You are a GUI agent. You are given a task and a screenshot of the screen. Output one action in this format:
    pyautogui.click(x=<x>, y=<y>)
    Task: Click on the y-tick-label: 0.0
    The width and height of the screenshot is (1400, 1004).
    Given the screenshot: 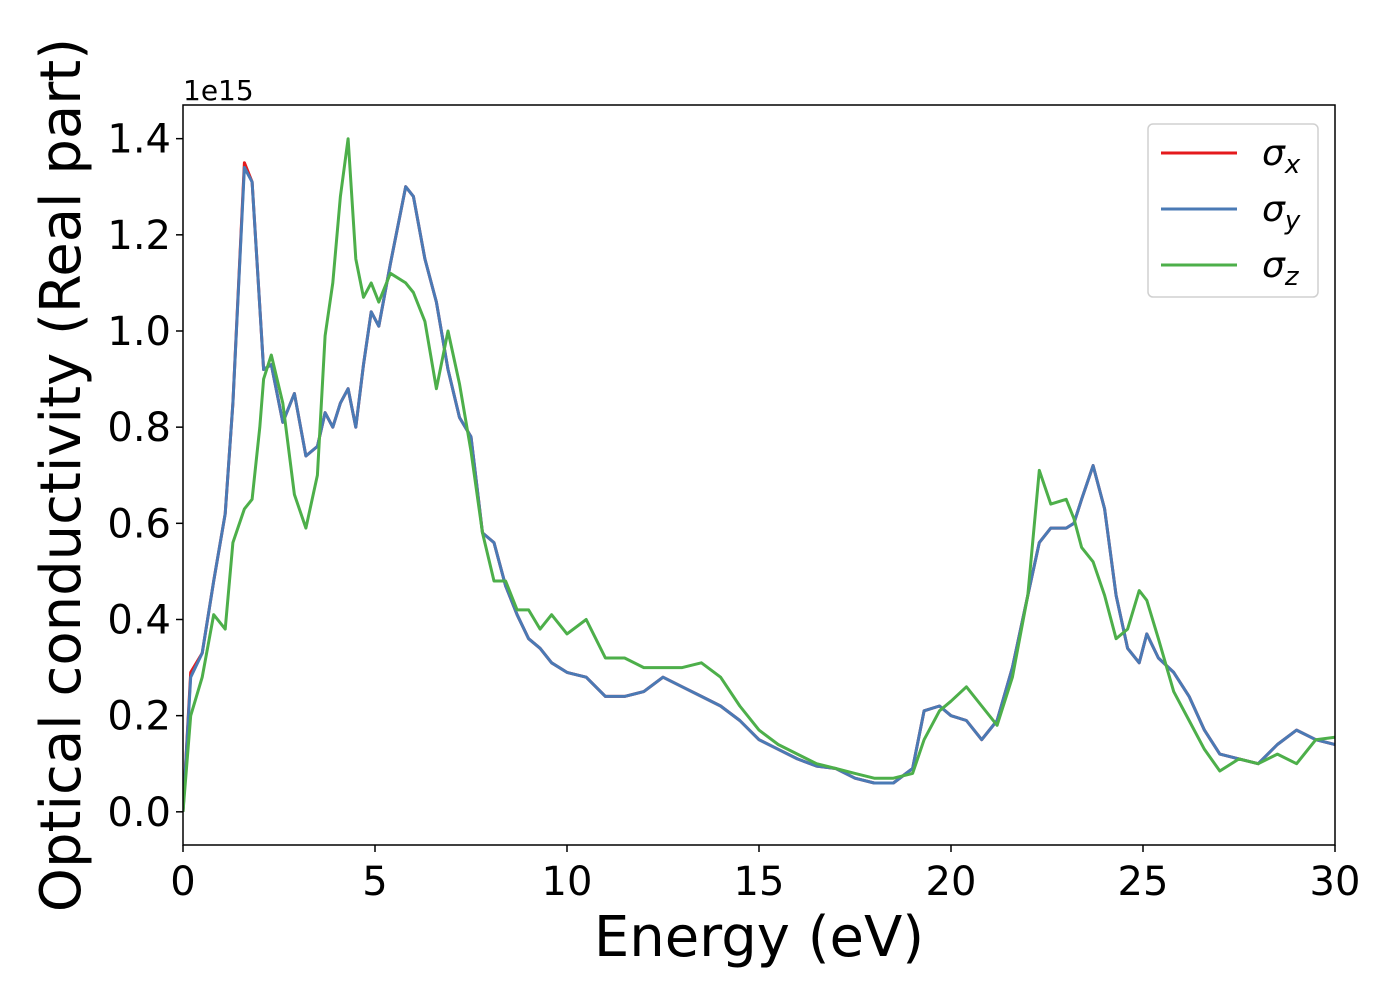 What is the action you would take?
    pyautogui.click(x=139, y=813)
    